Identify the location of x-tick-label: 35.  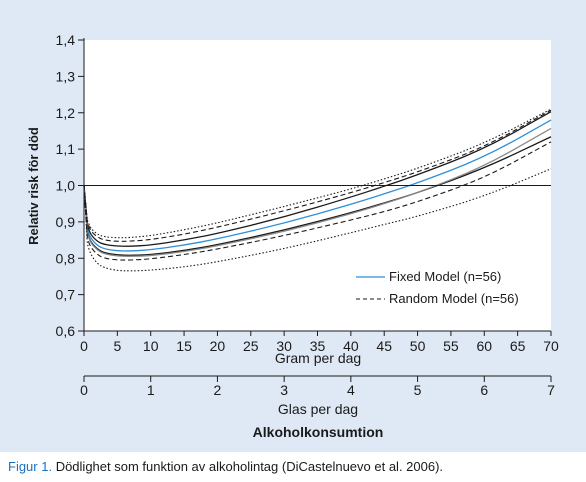
(318, 346).